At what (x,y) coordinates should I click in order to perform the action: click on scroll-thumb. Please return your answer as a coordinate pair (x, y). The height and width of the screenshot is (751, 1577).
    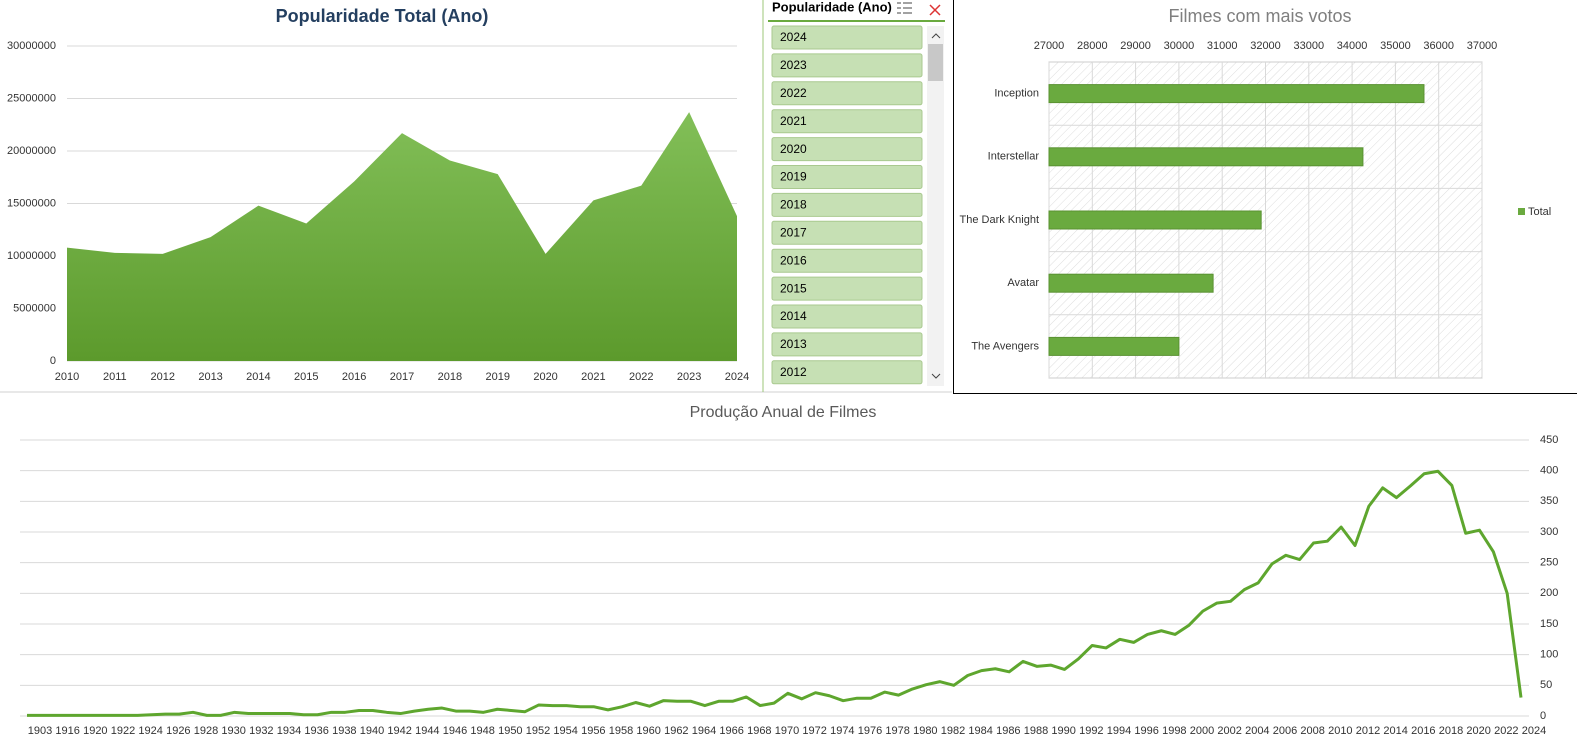
    Looking at the image, I should click on (935, 62).